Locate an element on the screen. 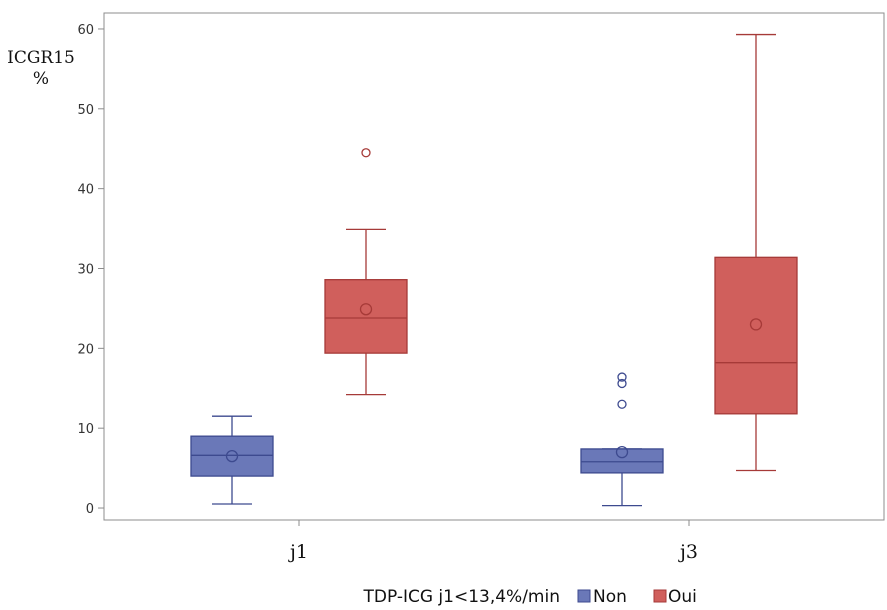 The image size is (887, 610). box-non-j3 is located at coordinates (622, 439).